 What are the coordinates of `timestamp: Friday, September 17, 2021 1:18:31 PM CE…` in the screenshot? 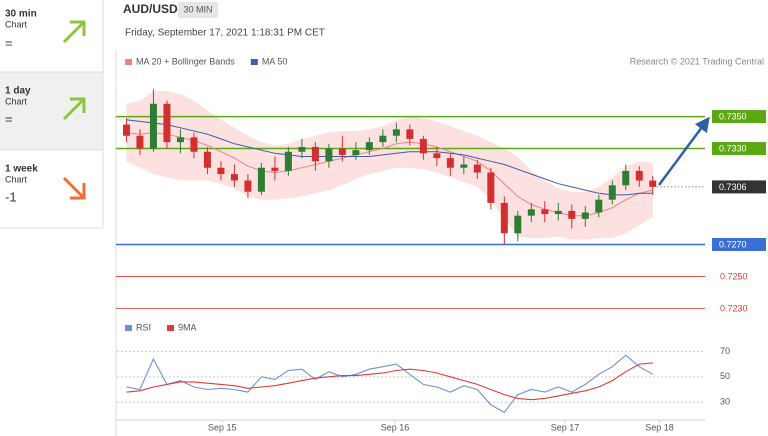 It's located at (225, 33).